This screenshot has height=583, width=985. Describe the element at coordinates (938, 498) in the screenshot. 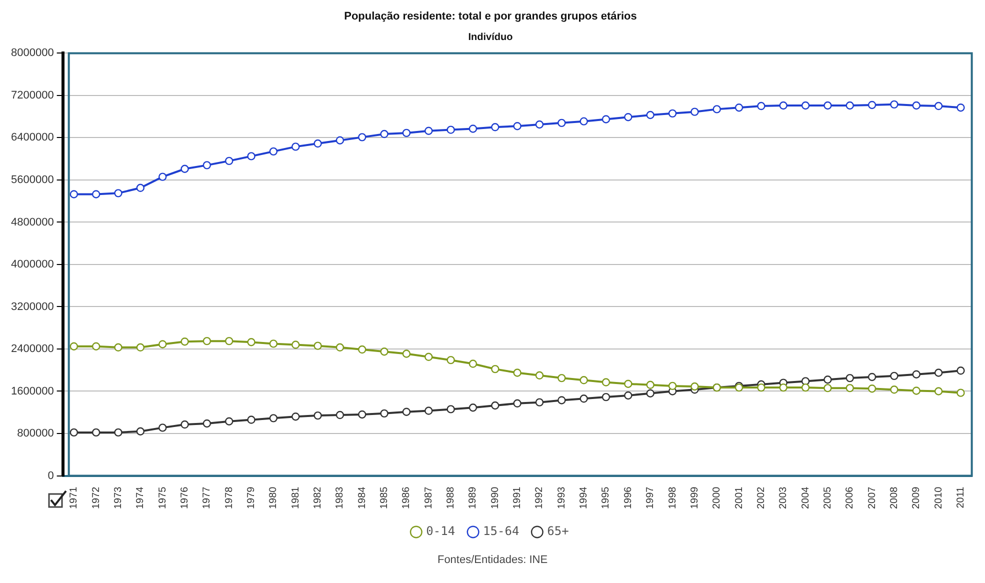

I see `x-tick-label: 2010` at that location.